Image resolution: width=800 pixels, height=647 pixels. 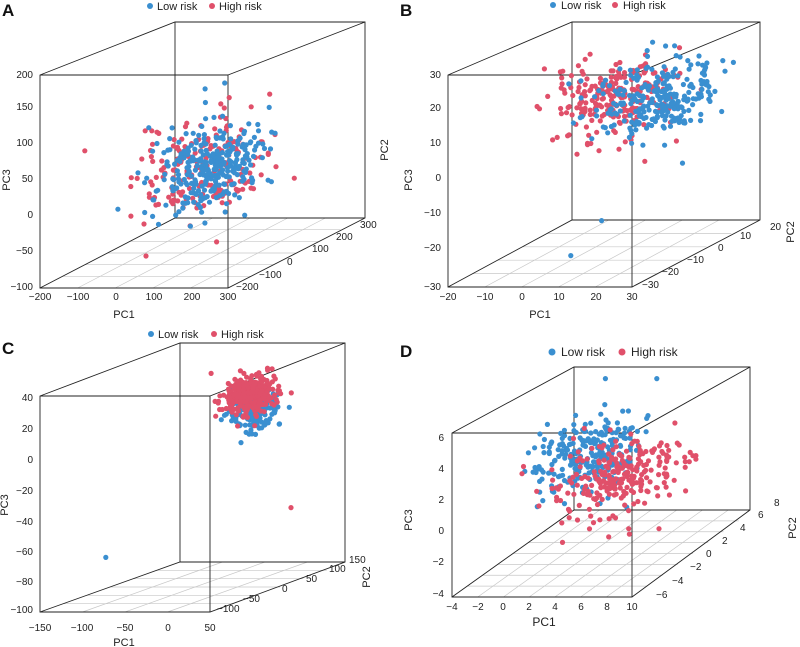 I want to click on xtick: 10, so click(x=632, y=607).